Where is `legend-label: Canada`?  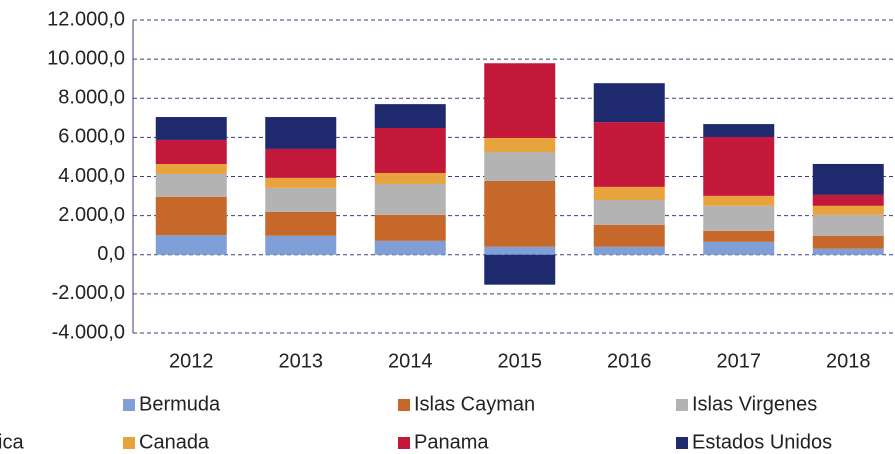 legend-label: Canada is located at coordinates (174, 442).